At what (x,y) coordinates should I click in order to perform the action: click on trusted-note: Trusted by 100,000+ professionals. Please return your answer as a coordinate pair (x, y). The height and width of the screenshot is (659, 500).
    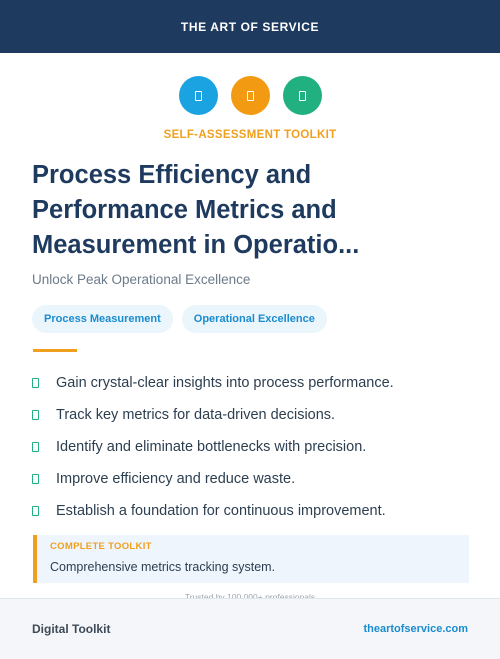
    Looking at the image, I should click on (250, 597).